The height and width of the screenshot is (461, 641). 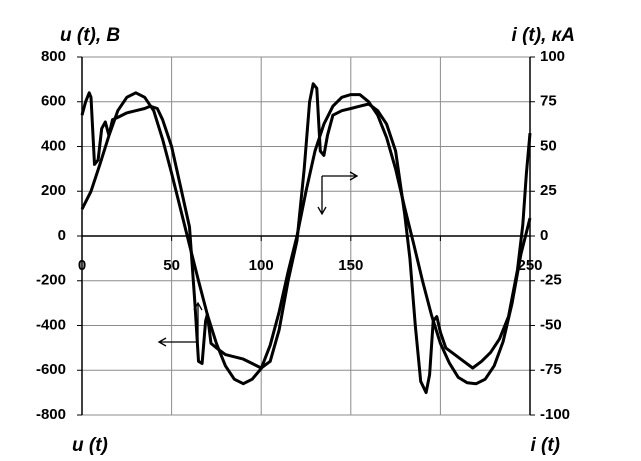 I want to click on y-tick-label: 0, so click(x=62, y=235).